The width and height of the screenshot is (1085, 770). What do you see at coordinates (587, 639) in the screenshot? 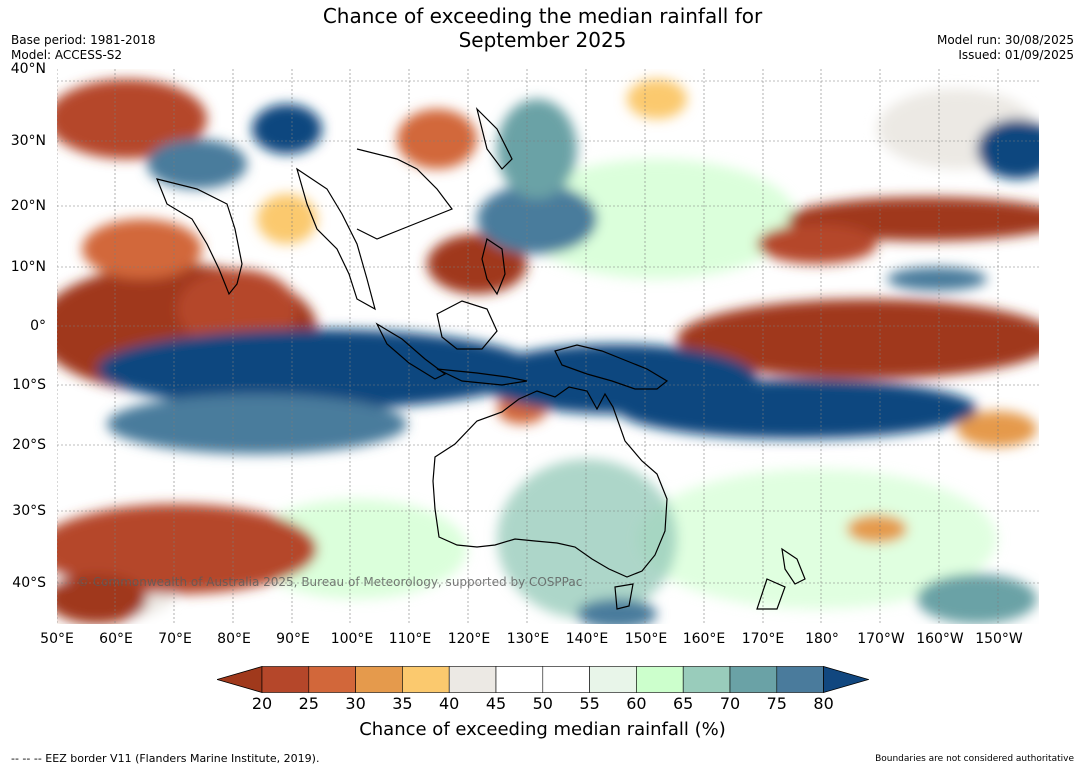
I see `lon-label-140e: 140°E` at bounding box center [587, 639].